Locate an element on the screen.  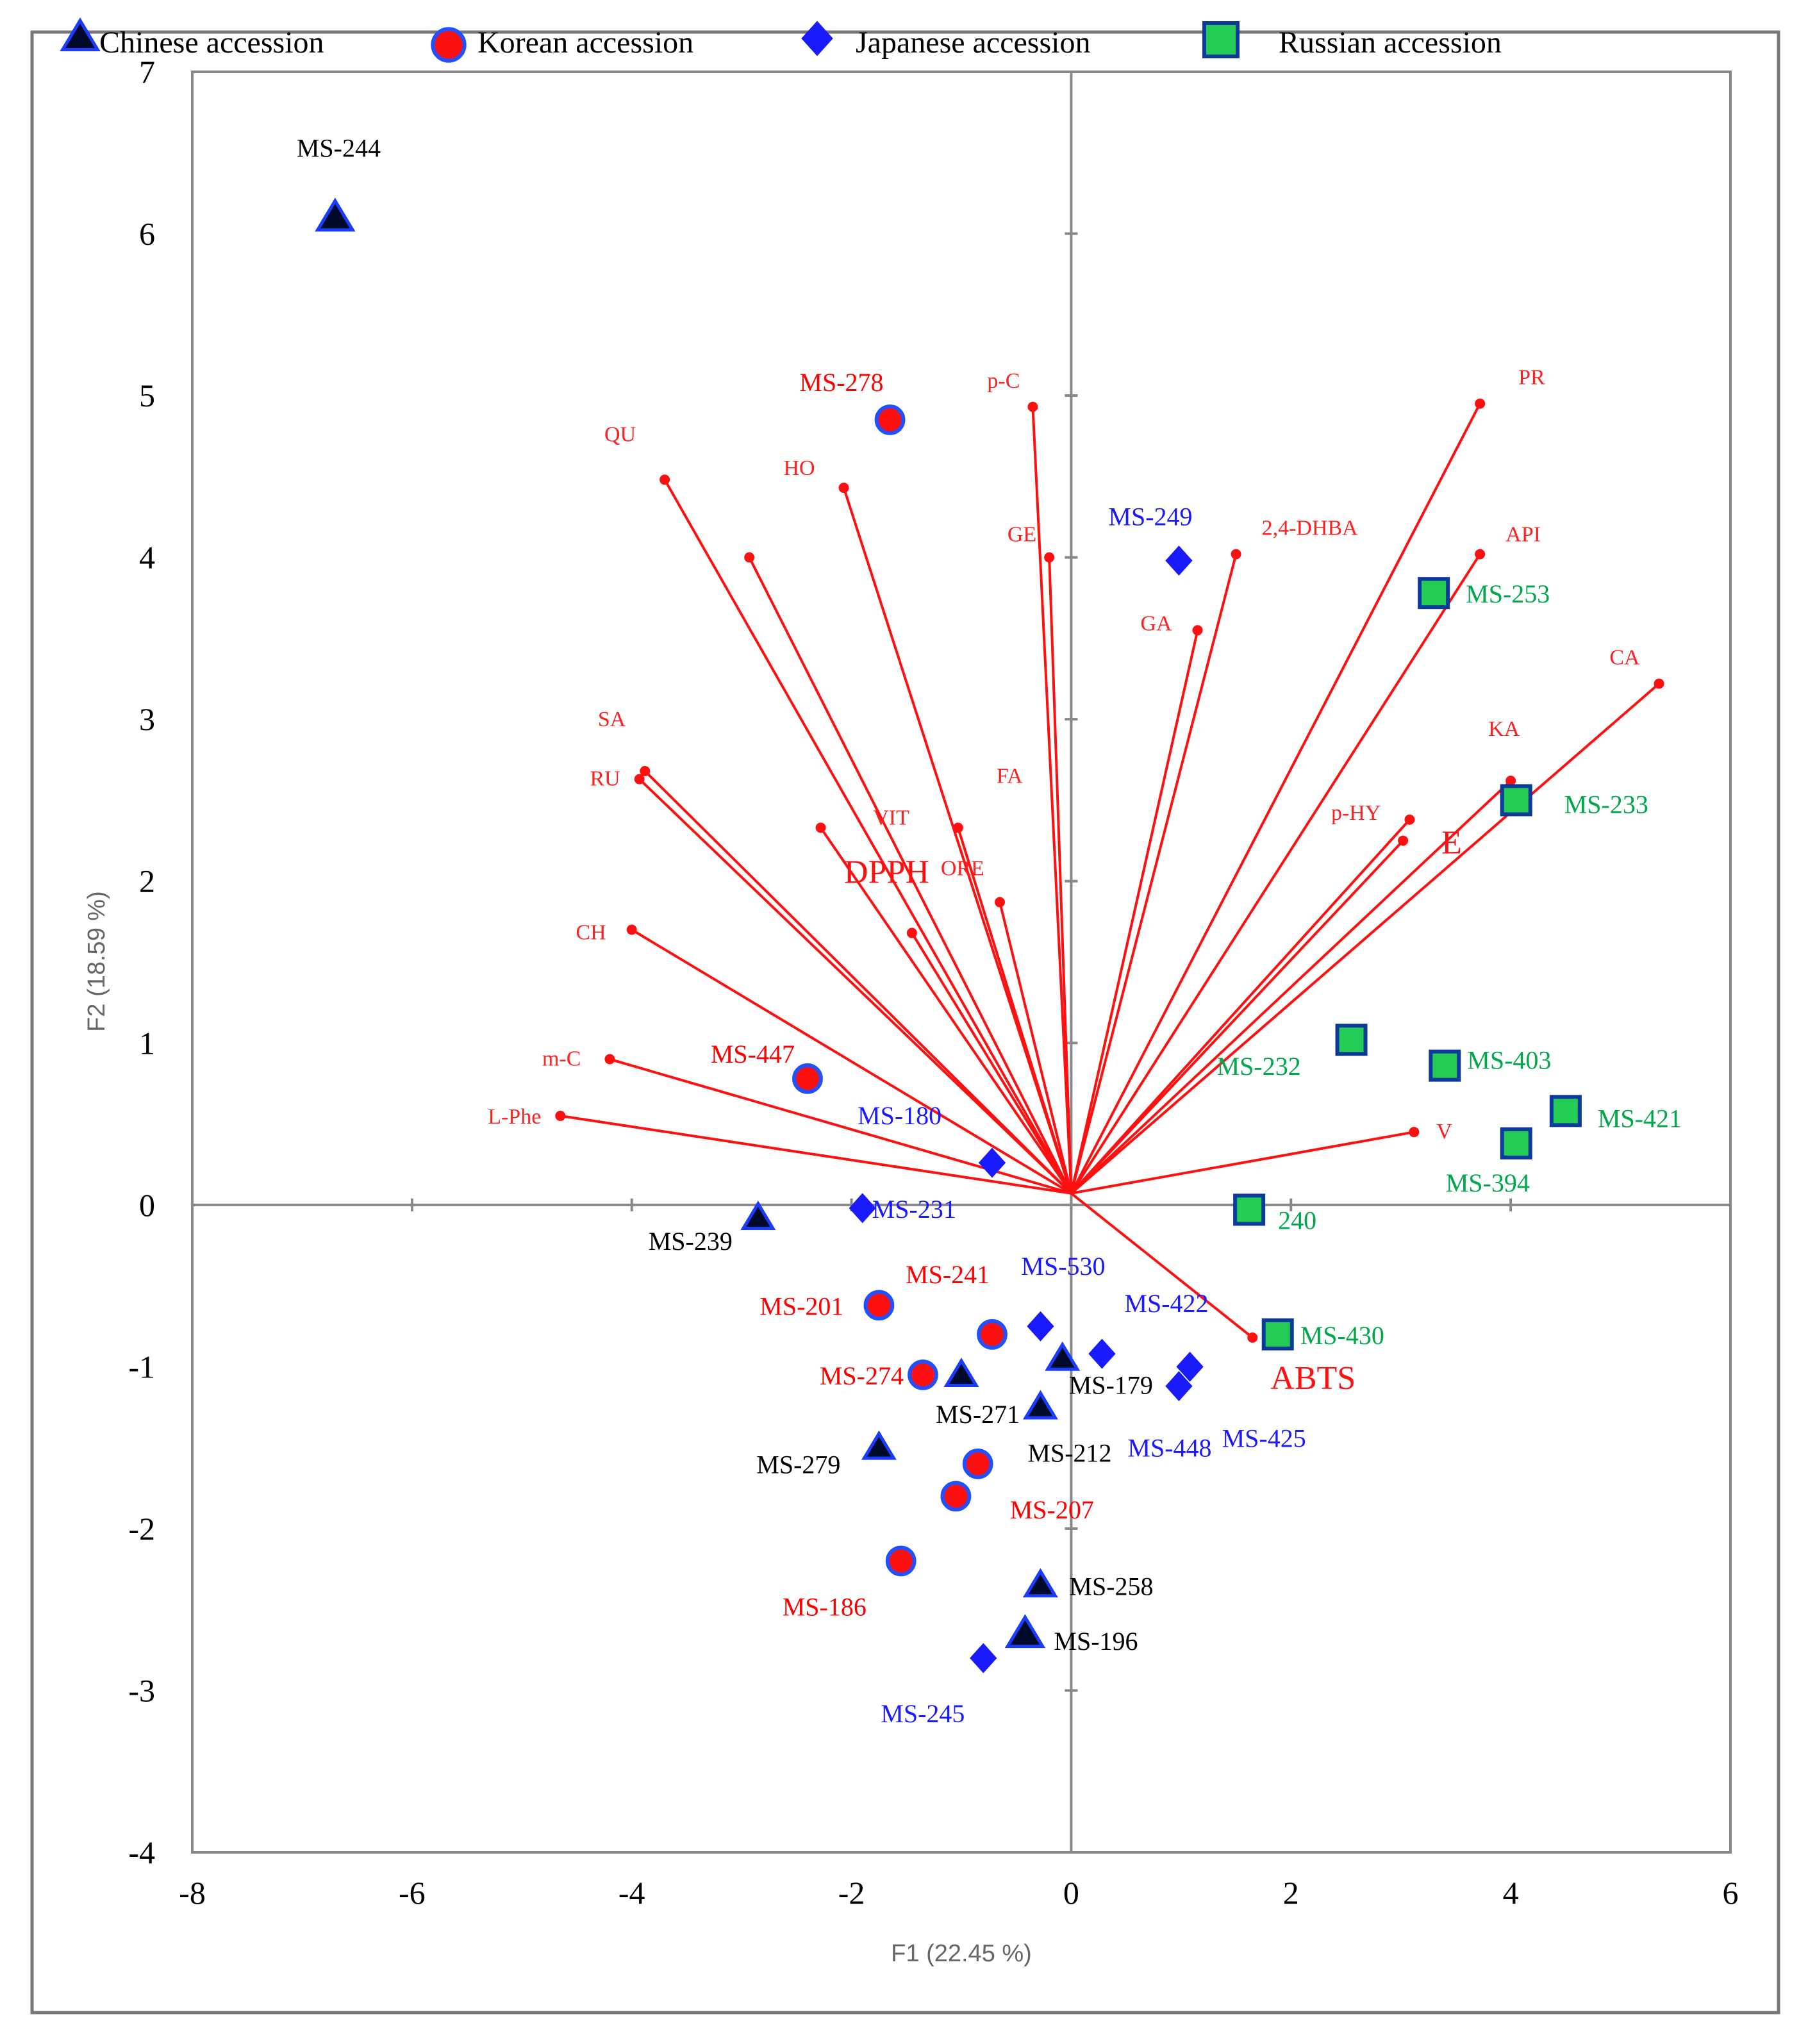
data-point-label: MS-422 is located at coordinates (1166, 1304).